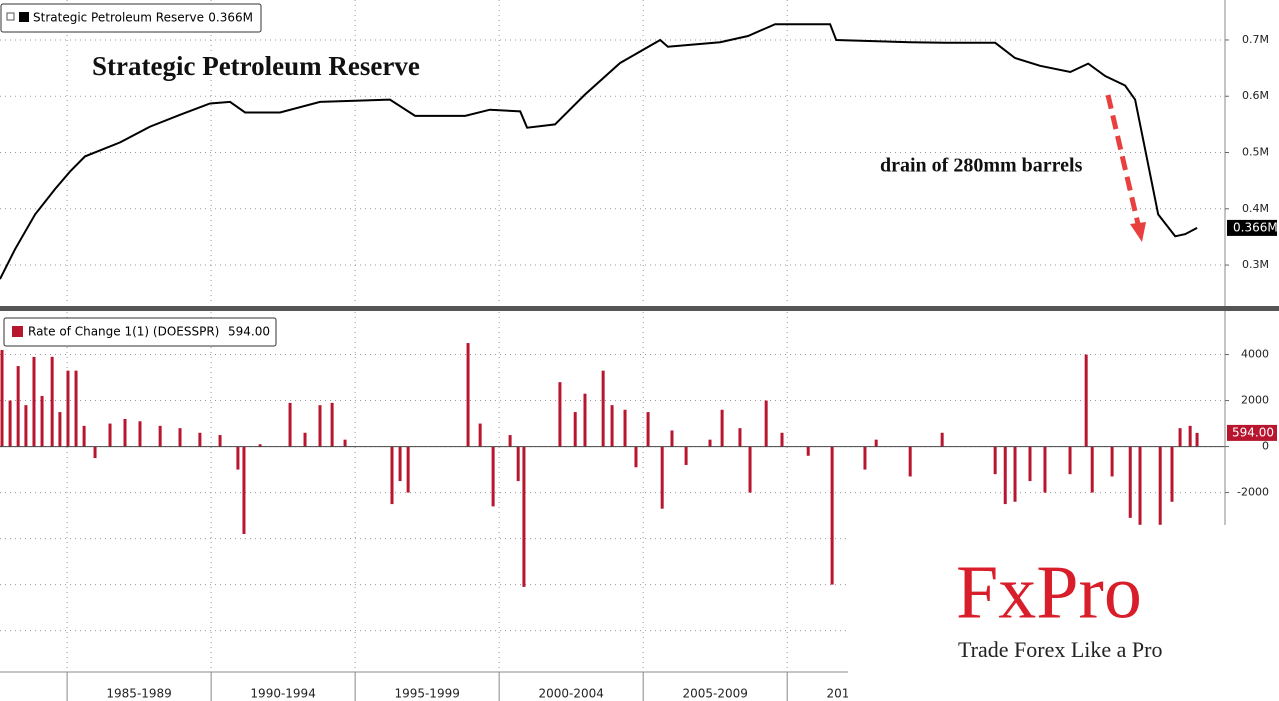  Describe the element at coordinates (1060, 649) in the screenshot. I see `tagline: Trade Forex Like a Pro` at that location.